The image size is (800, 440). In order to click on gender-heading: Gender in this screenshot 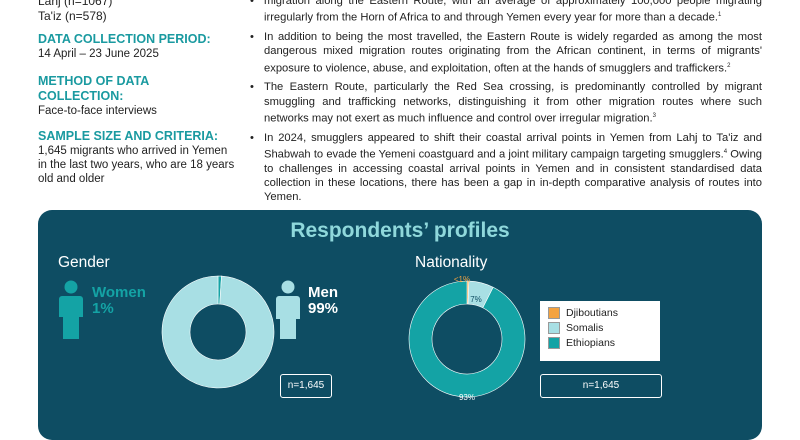, I will do `click(84, 262)`.